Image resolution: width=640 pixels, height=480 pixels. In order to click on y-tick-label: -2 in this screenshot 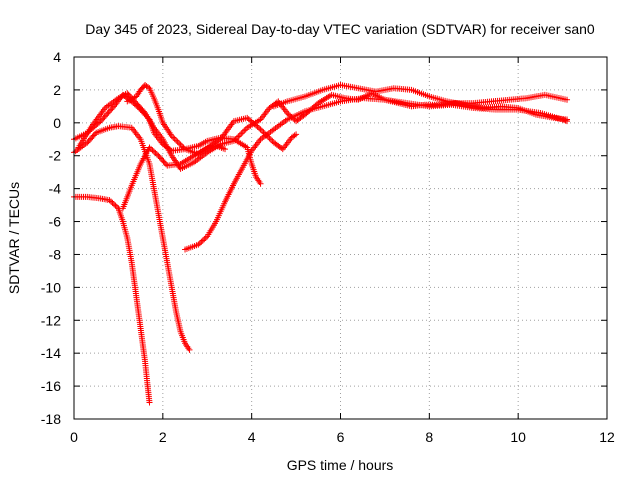, I will do `click(55, 156)`.